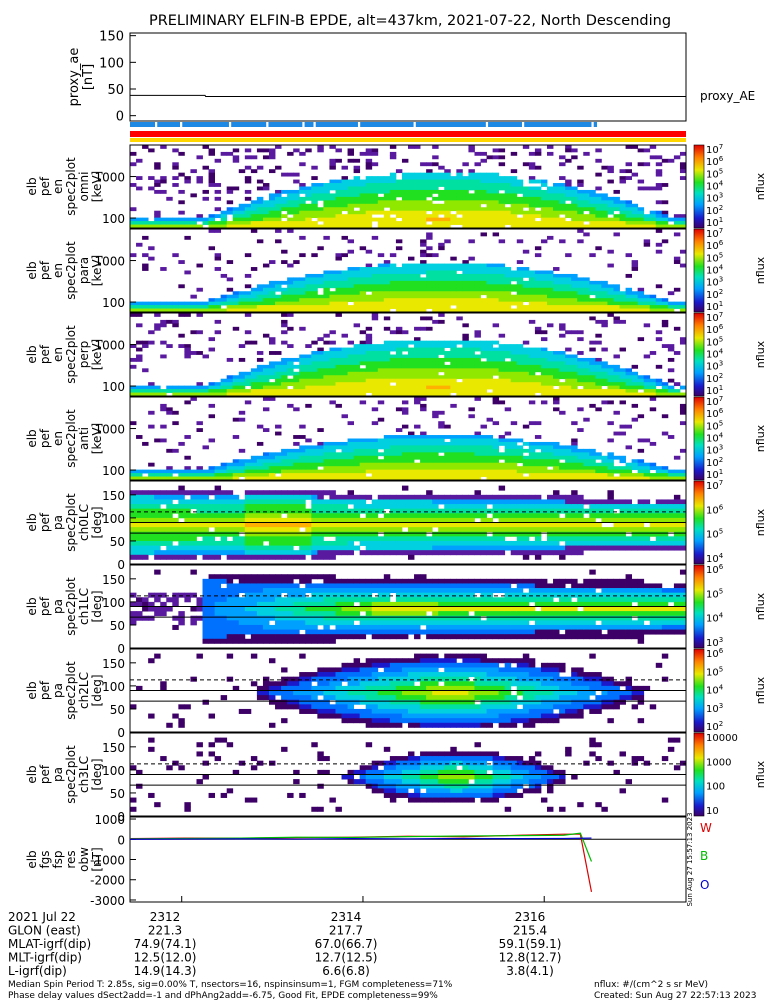  Describe the element at coordinates (715, 186) in the screenshot. I see `colorbar-tick-label: 104` at that location.